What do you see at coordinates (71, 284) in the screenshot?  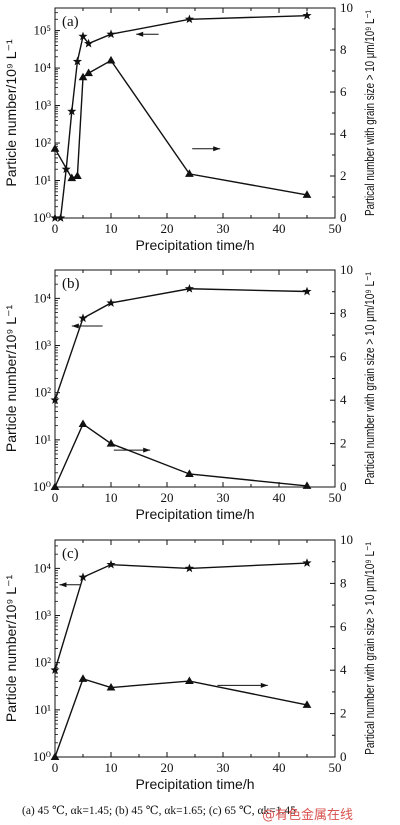 I see `panel-label: (b)` at bounding box center [71, 284].